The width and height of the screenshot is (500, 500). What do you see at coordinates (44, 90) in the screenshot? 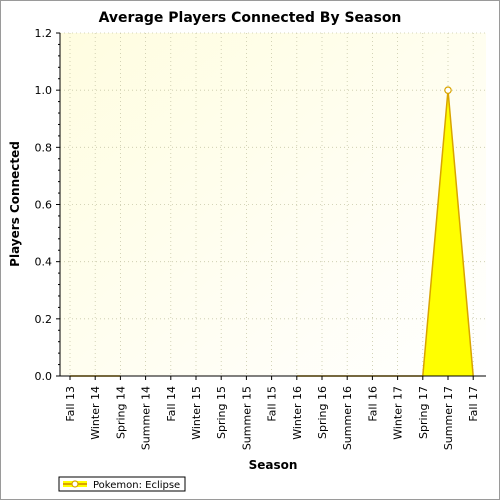
I see `y-tick-label: 1.0` at bounding box center [44, 90].